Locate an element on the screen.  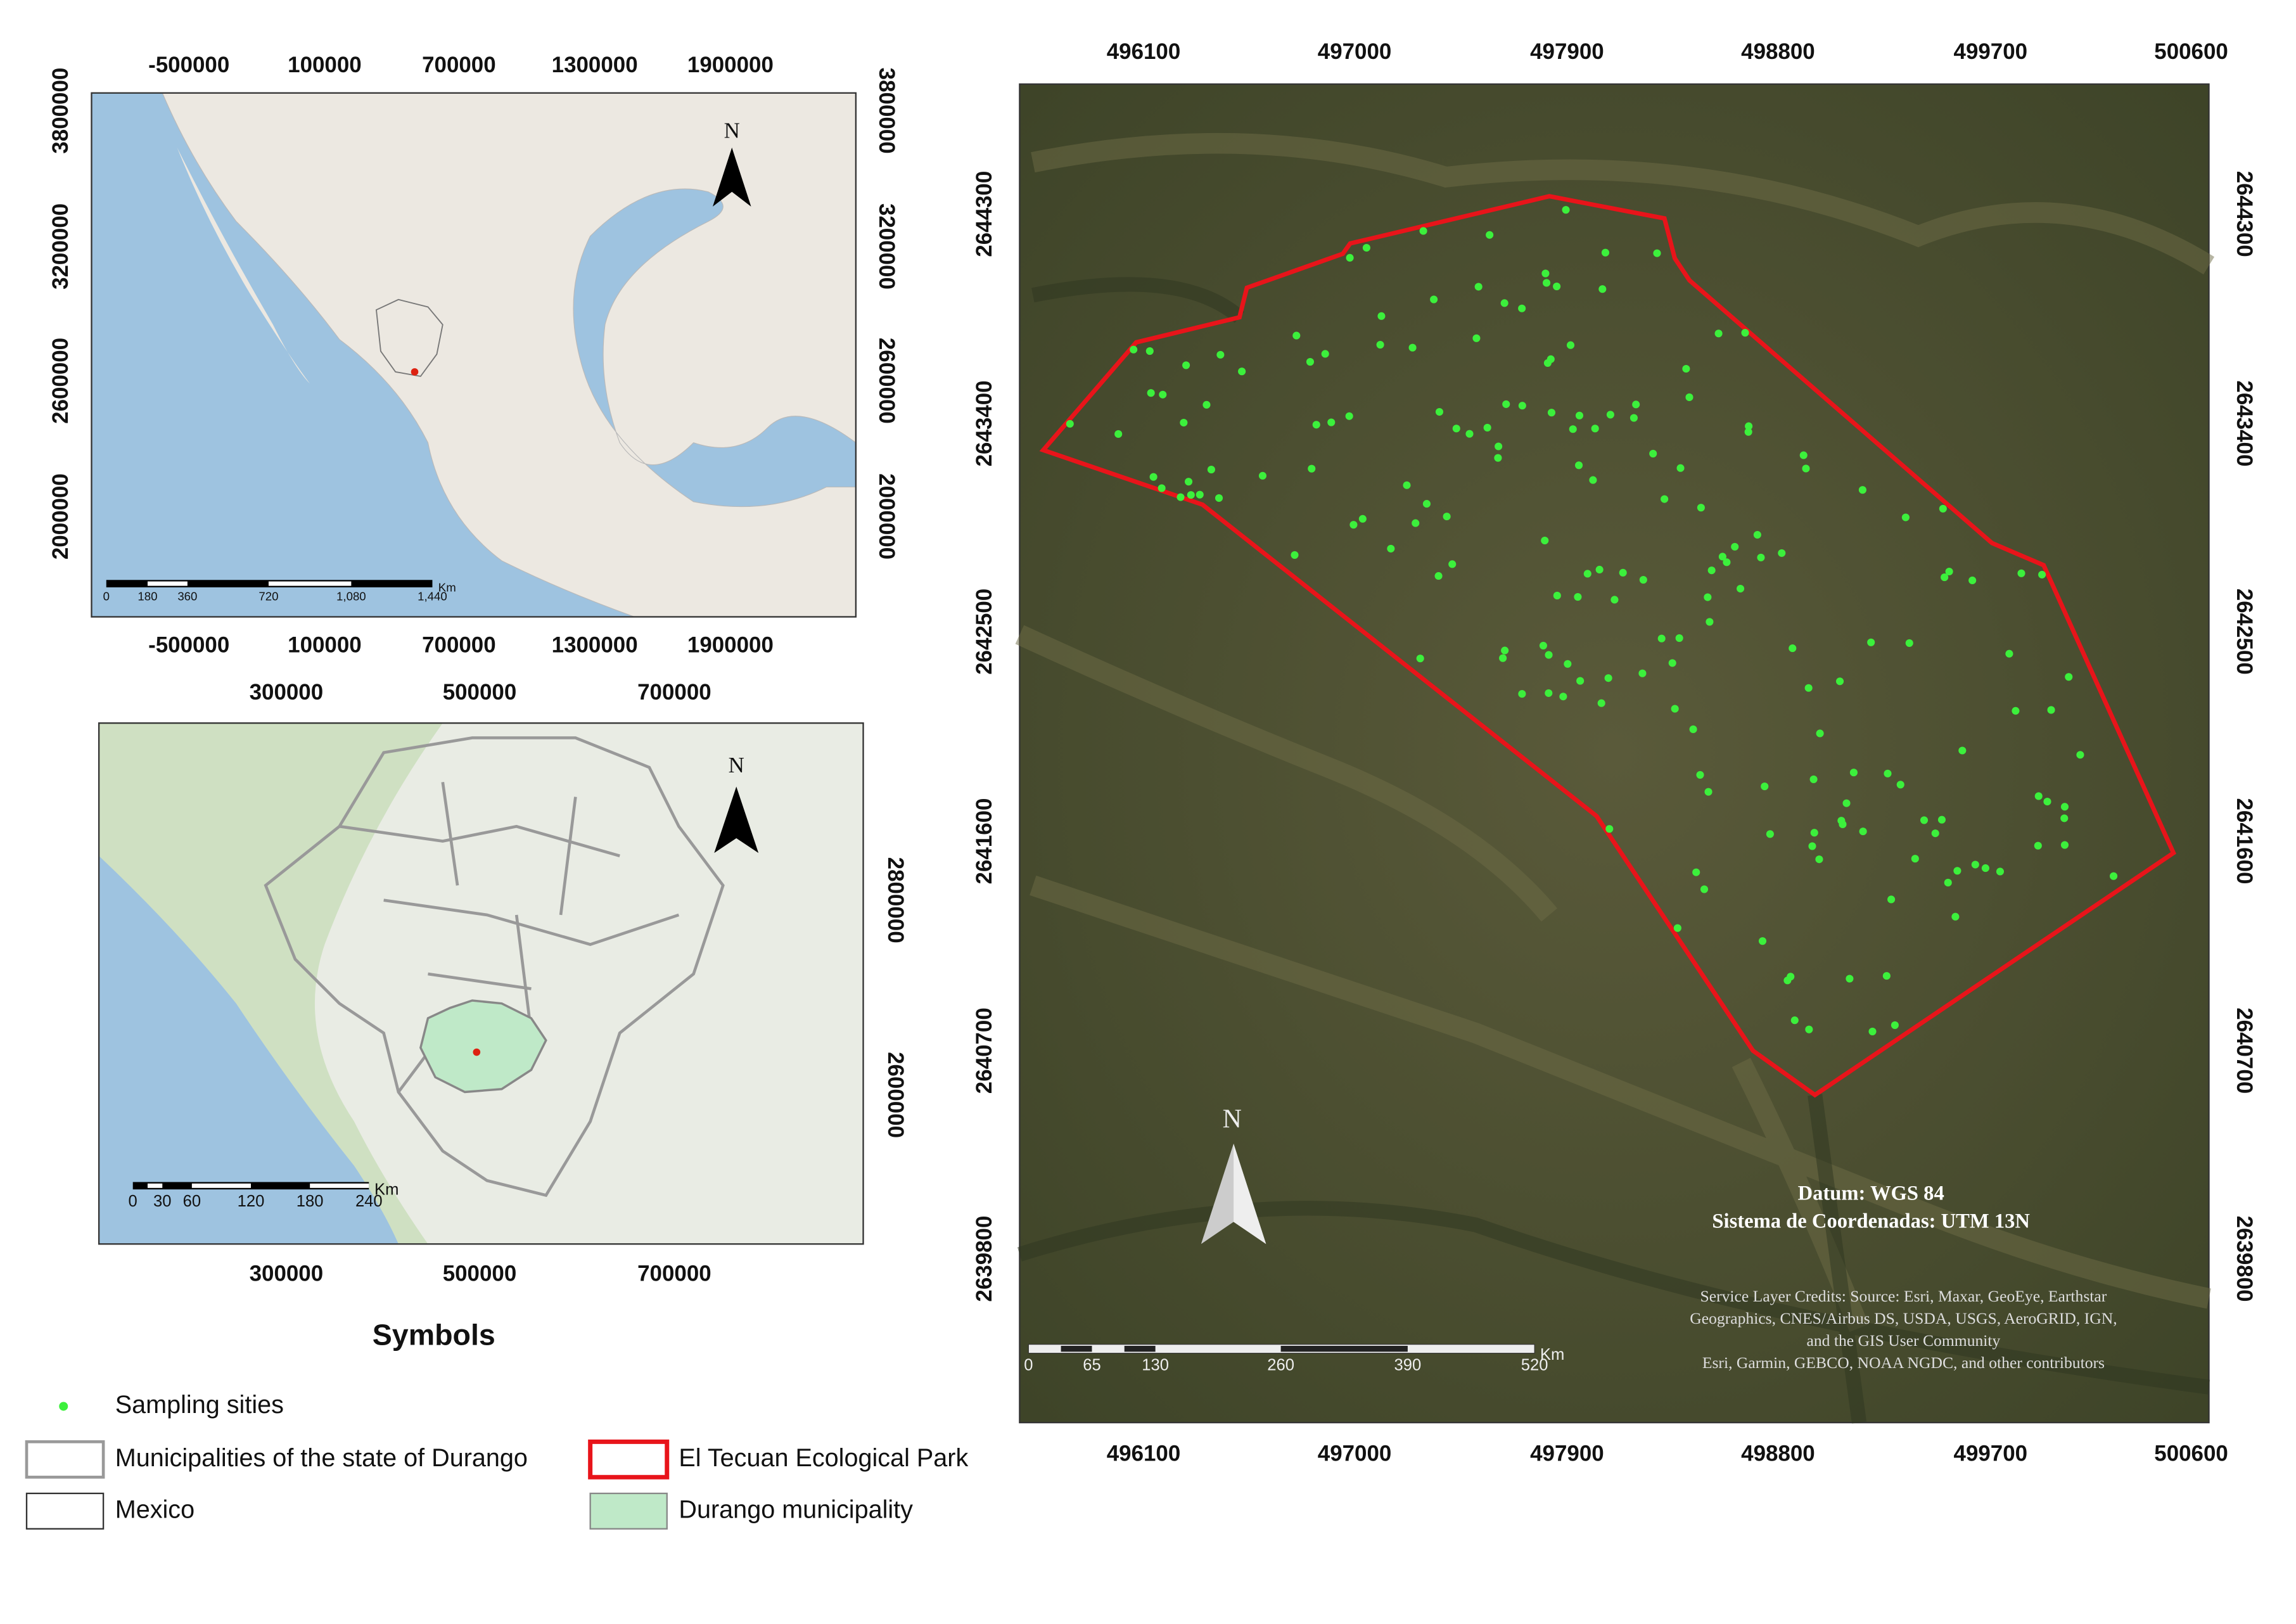
x-tick-label: 497000 is located at coordinates (1355, 51).